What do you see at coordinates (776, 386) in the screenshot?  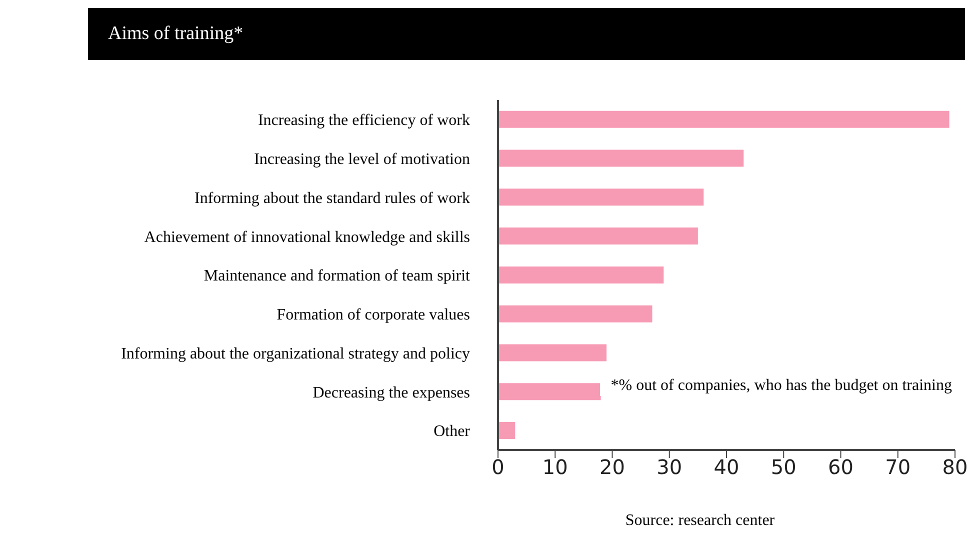 I see `annotation: *% out of companies, who has the budget on training` at bounding box center [776, 386].